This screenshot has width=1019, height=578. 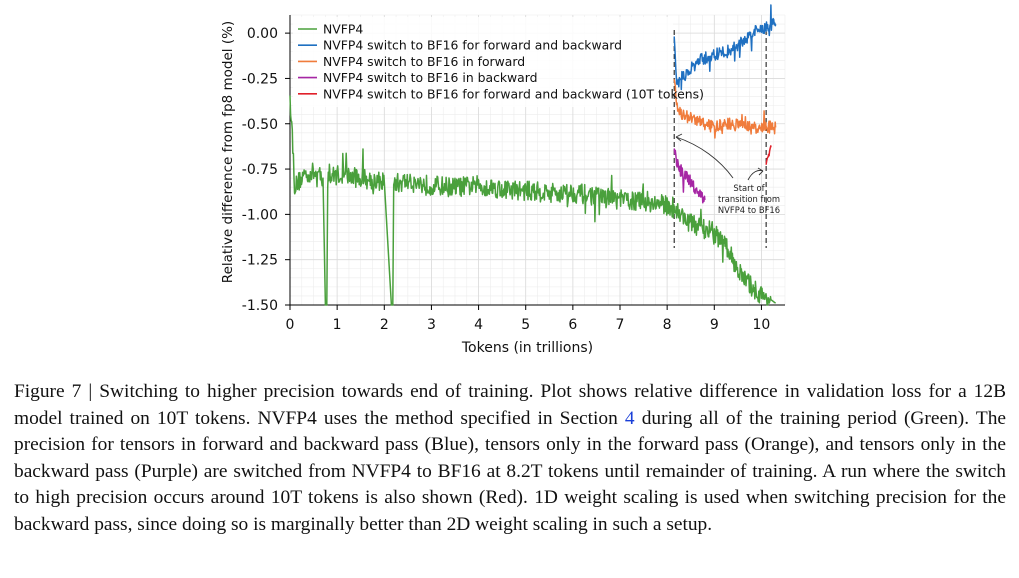 What do you see at coordinates (620, 325) in the screenshot?
I see `x-tick-label: 7` at bounding box center [620, 325].